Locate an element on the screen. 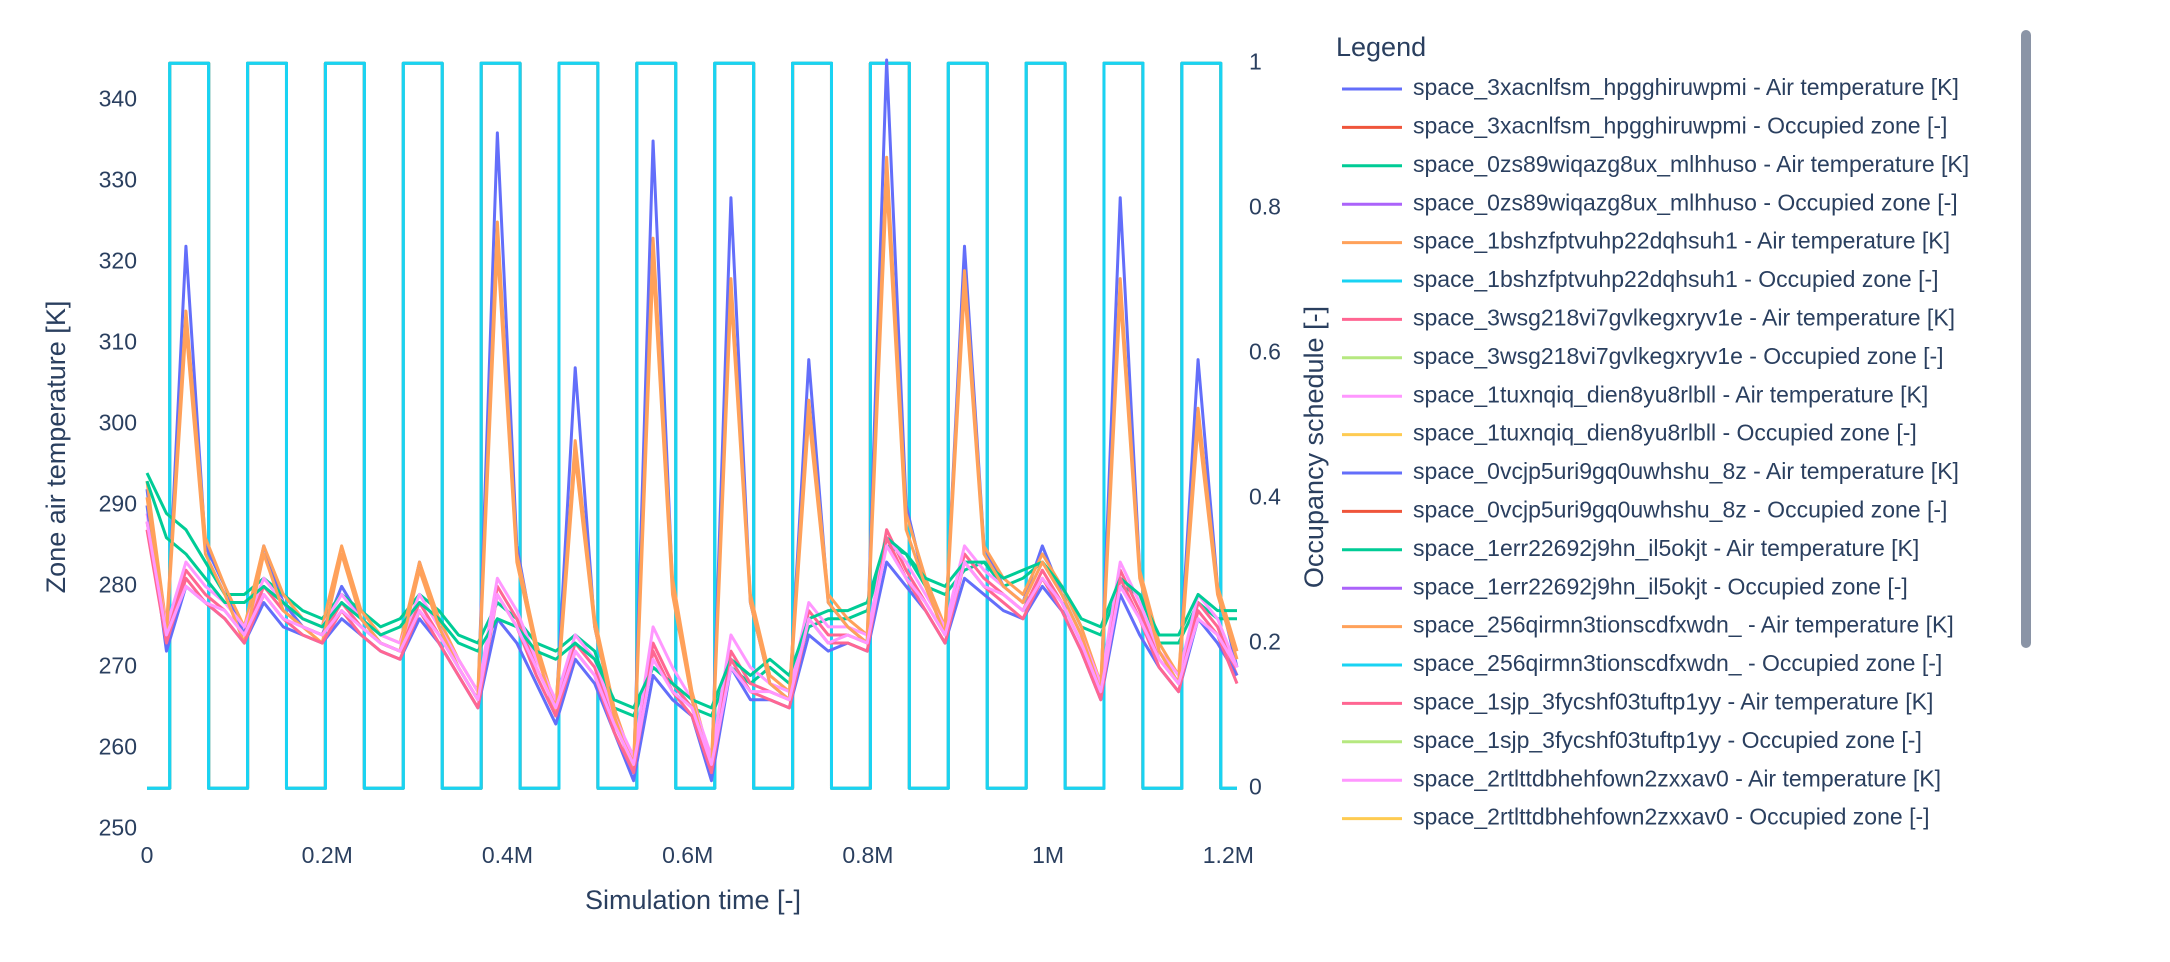 This screenshot has width=2170, height=962. x-tick-label: 0.6M is located at coordinates (687, 855).